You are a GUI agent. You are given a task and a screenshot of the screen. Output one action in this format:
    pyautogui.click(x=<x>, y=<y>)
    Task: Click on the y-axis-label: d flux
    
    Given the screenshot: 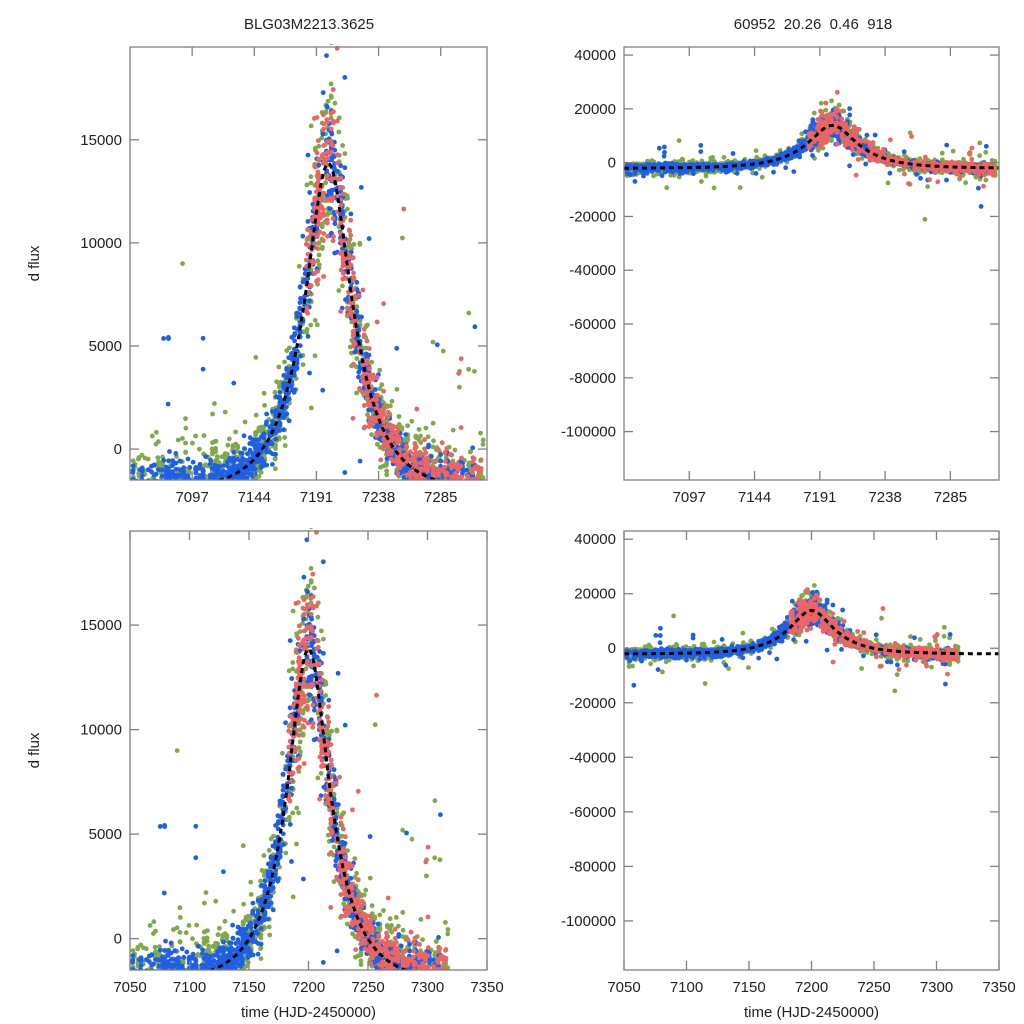 What is the action you would take?
    pyautogui.click(x=34, y=263)
    